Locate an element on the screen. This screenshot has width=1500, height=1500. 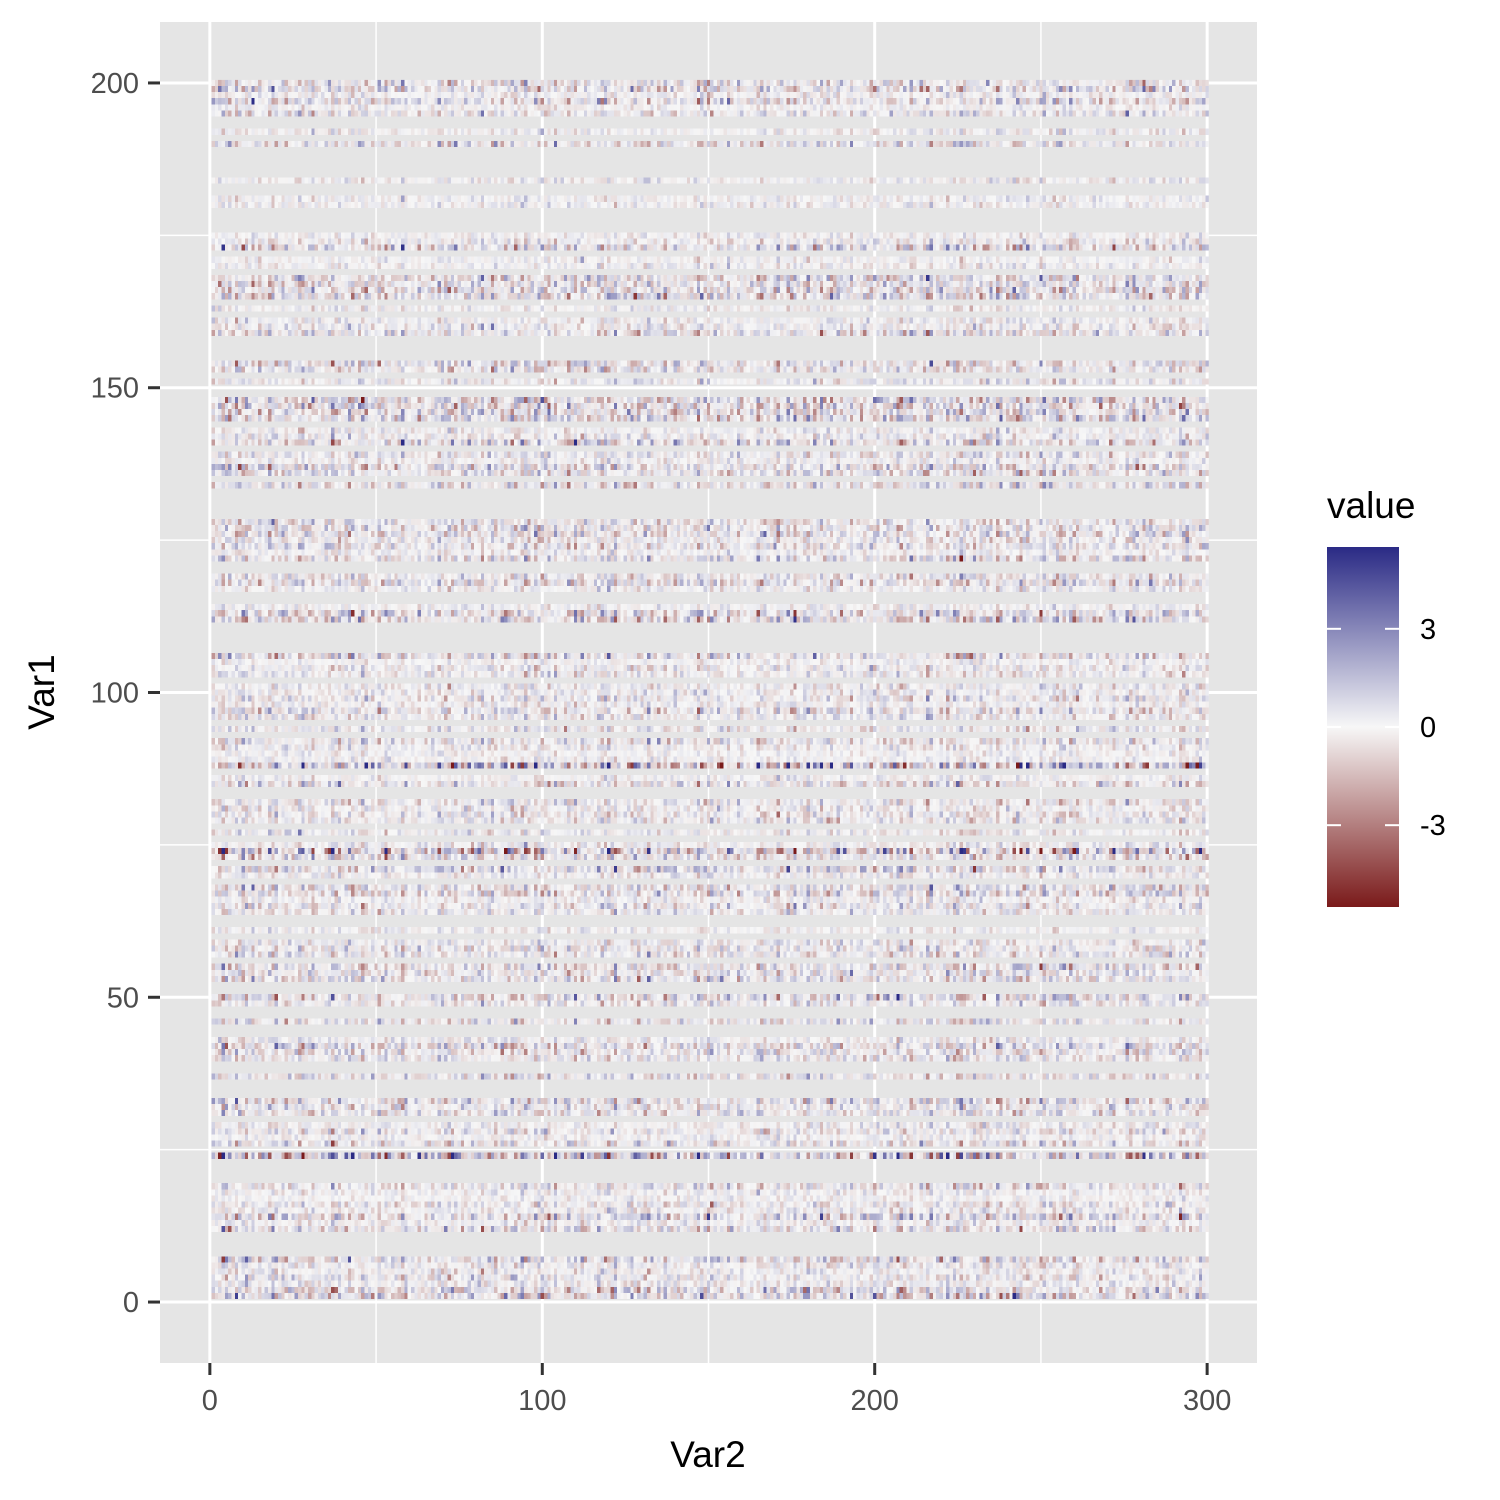
x-tick-label: 300 is located at coordinates (1207, 1401).